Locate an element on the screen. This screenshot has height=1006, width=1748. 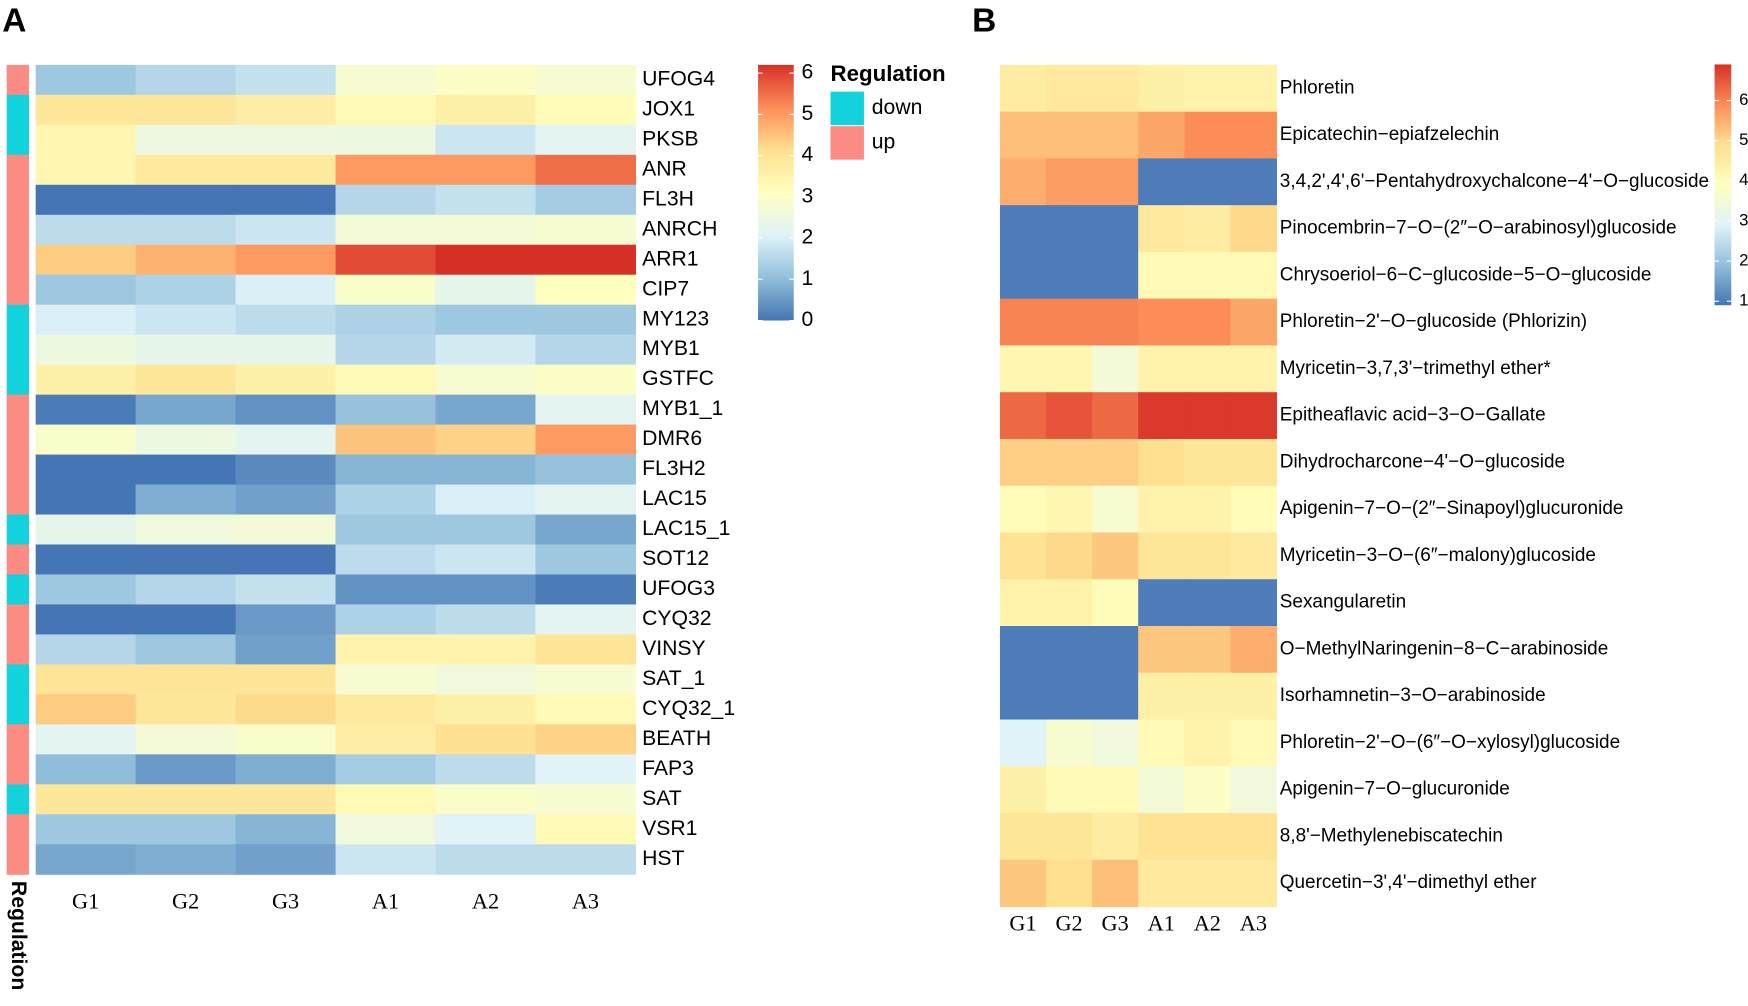
legend-title: Regulation is located at coordinates (888, 73).